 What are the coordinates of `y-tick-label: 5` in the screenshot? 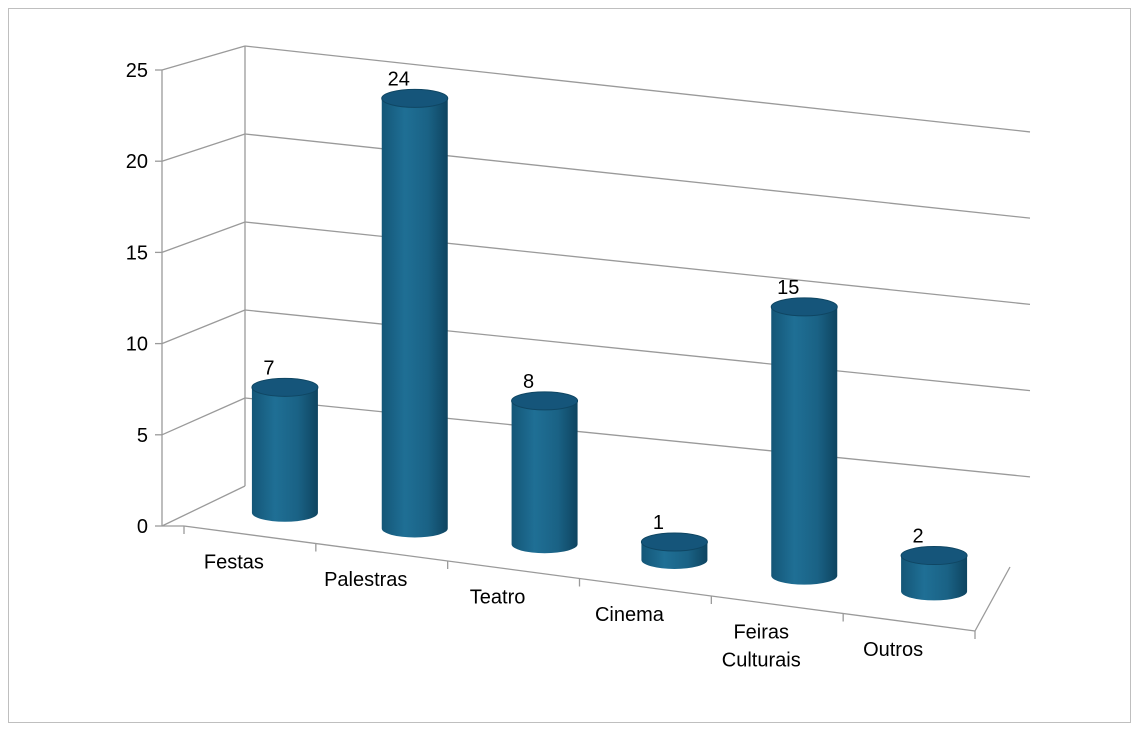 It's located at (142, 436).